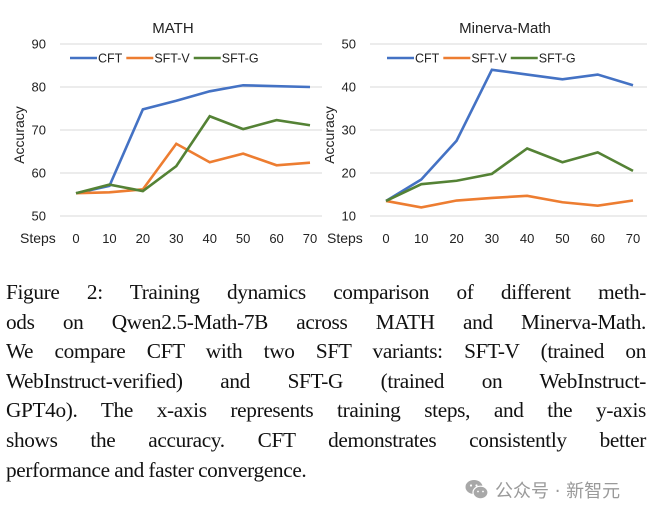  I want to click on chart-title: Minerva-Math, so click(505, 28).